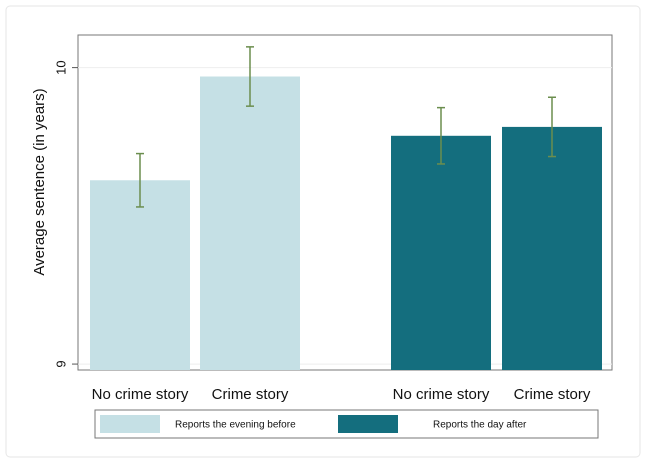  What do you see at coordinates (39, 181) in the screenshot?
I see `y-axis-label: Average sentence (in years)` at bounding box center [39, 181].